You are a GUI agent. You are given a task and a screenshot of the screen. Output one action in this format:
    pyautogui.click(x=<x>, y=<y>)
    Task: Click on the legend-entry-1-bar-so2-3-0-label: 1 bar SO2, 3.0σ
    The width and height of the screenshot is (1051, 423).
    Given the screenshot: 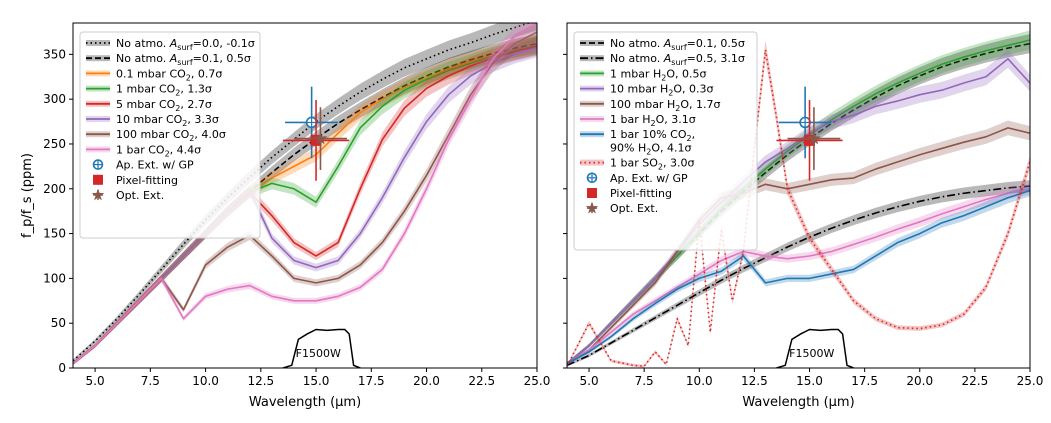 What is the action you would take?
    pyautogui.click(x=652, y=164)
    